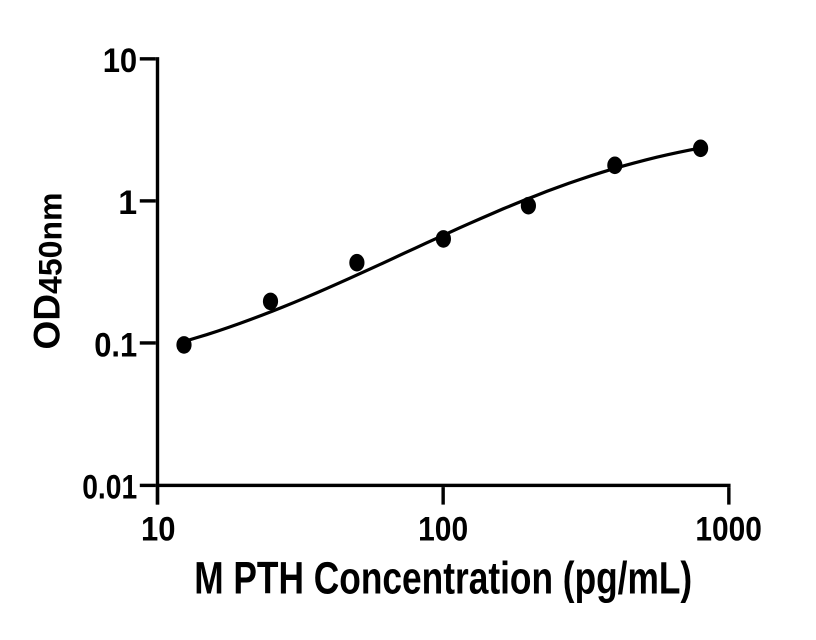 The image size is (816, 640). What do you see at coordinates (728, 530) in the screenshot?
I see `svg-text: 1000` at bounding box center [728, 530].